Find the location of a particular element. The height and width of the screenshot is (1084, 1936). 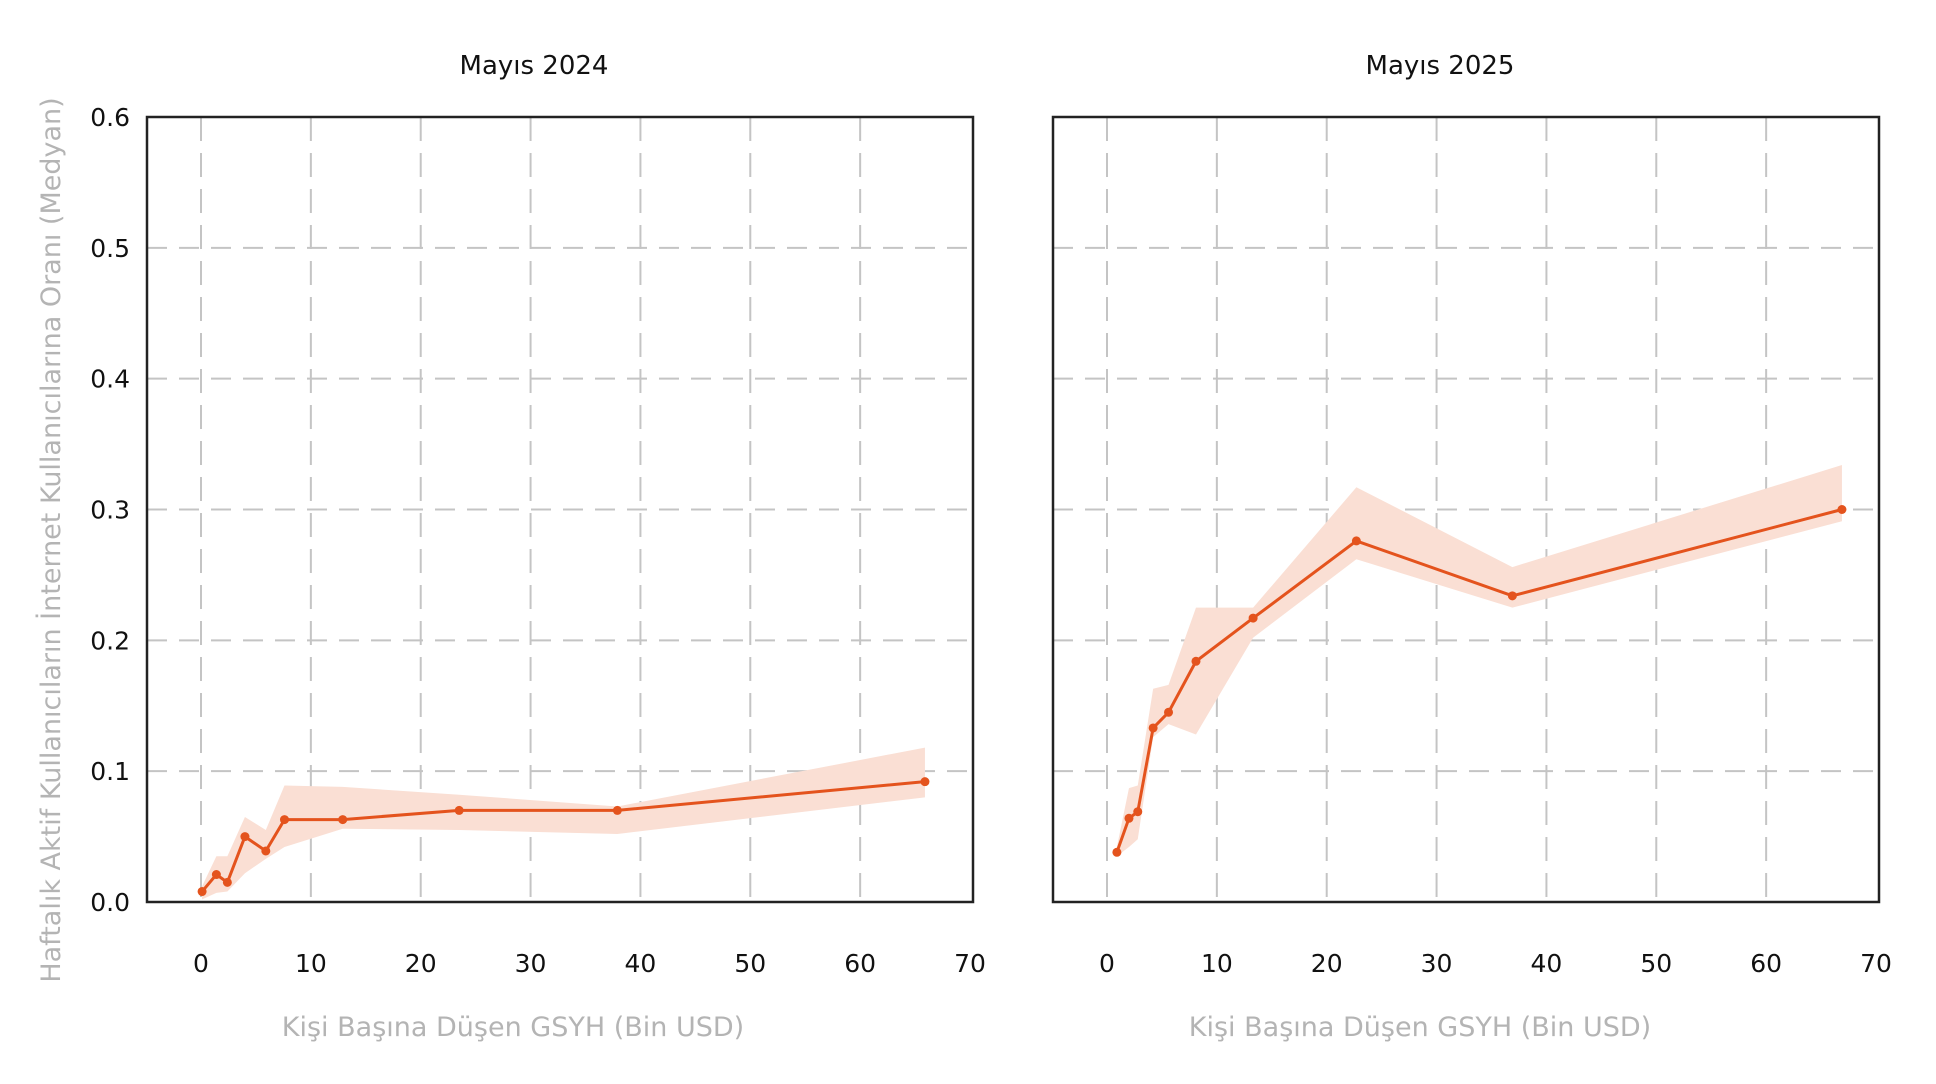

panel-title: Mayıs 2024 is located at coordinates (534, 66).